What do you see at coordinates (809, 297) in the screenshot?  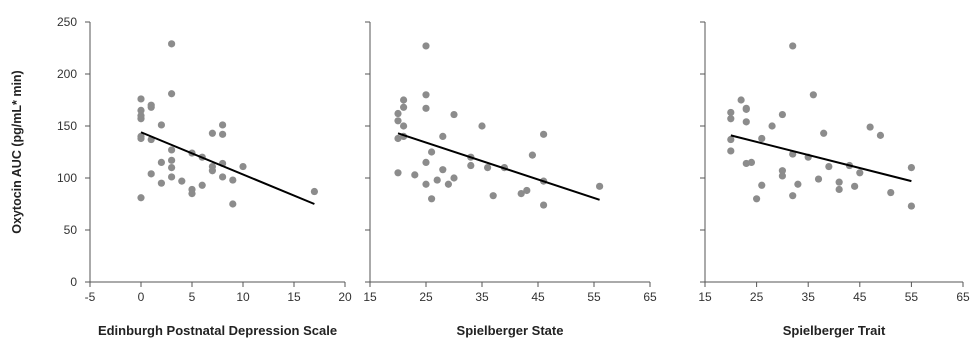 I see `x-tick-label: 35` at bounding box center [809, 297].